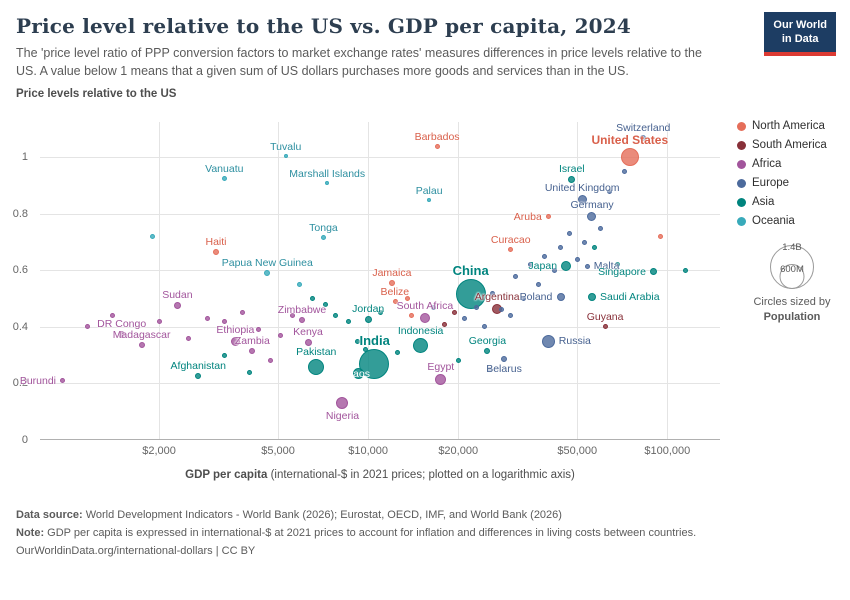 This screenshot has width=850, height=600. Describe the element at coordinates (792, 164) in the screenshot. I see `legend-item-africa: Africa` at that location.